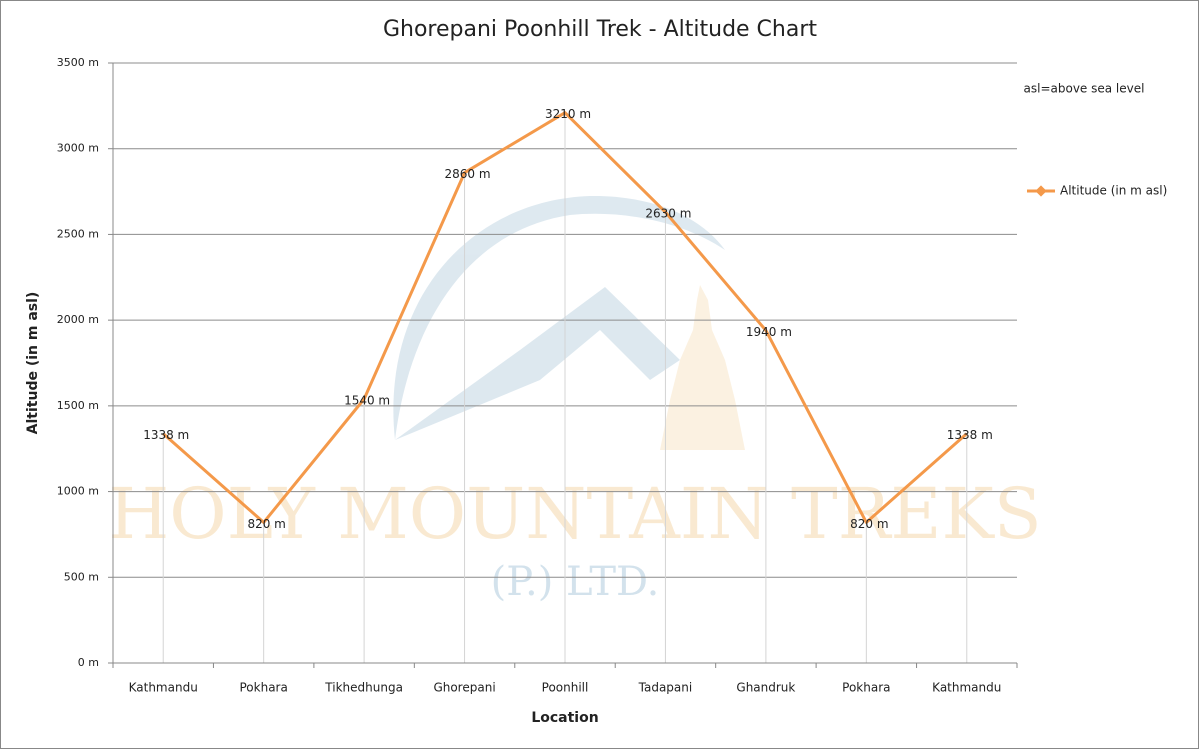 This screenshot has height=750, width=1200. I want to click on annotation: asl=above sea level, so click(1084, 89).